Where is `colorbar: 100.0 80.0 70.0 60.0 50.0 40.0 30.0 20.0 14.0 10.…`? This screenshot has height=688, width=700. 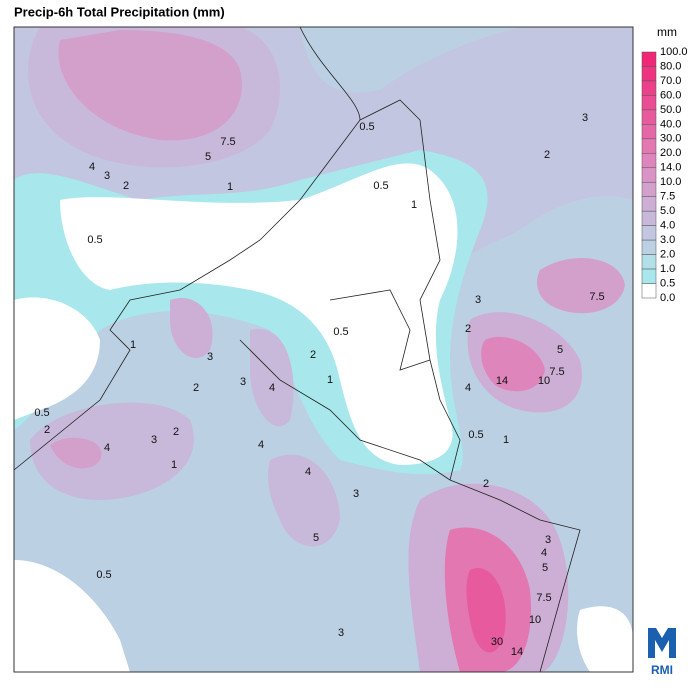
colorbar: 100.0 80.0 70.0 60.0 50.0 40.0 30.0 20.0 14.0 10.… is located at coordinates (664, 175).